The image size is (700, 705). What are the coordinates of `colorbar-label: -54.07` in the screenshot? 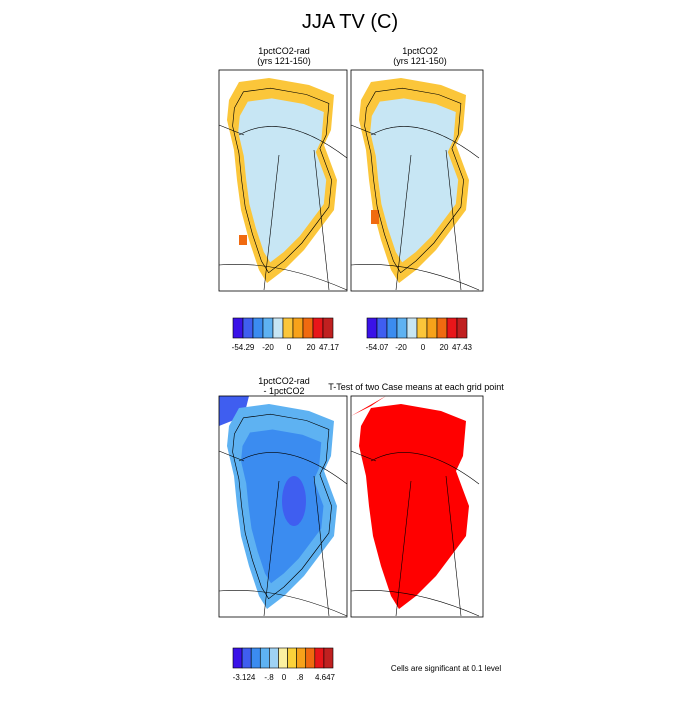 It's located at (377, 347).